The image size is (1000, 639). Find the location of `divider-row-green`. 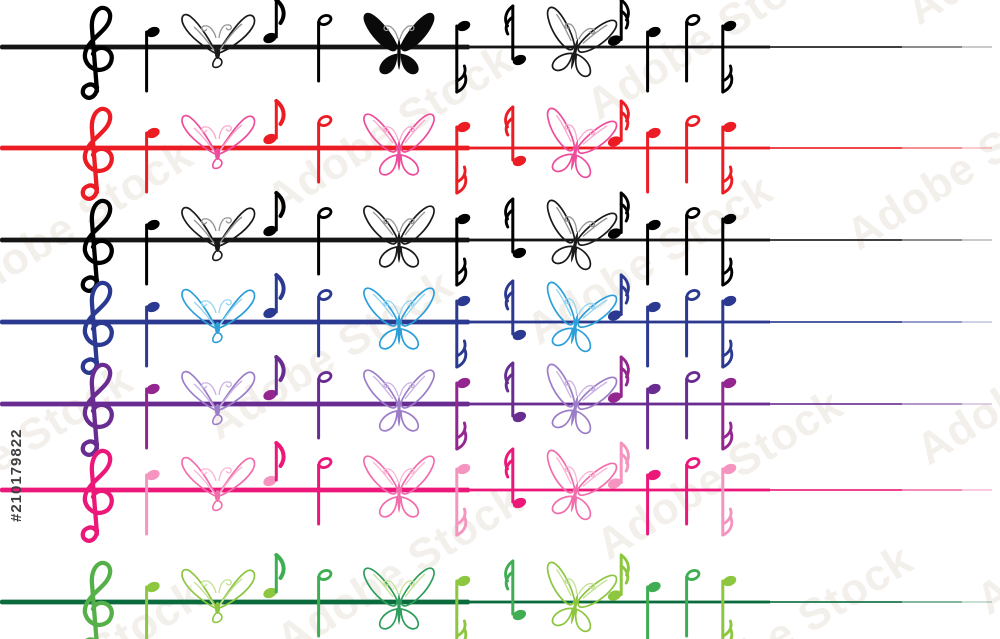

divider-row-green is located at coordinates (496, 596).